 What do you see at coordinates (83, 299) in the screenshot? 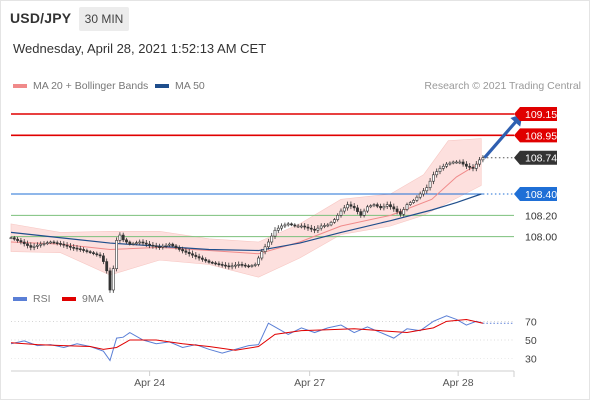
I see `legend-ma9: 9MA` at bounding box center [83, 299].